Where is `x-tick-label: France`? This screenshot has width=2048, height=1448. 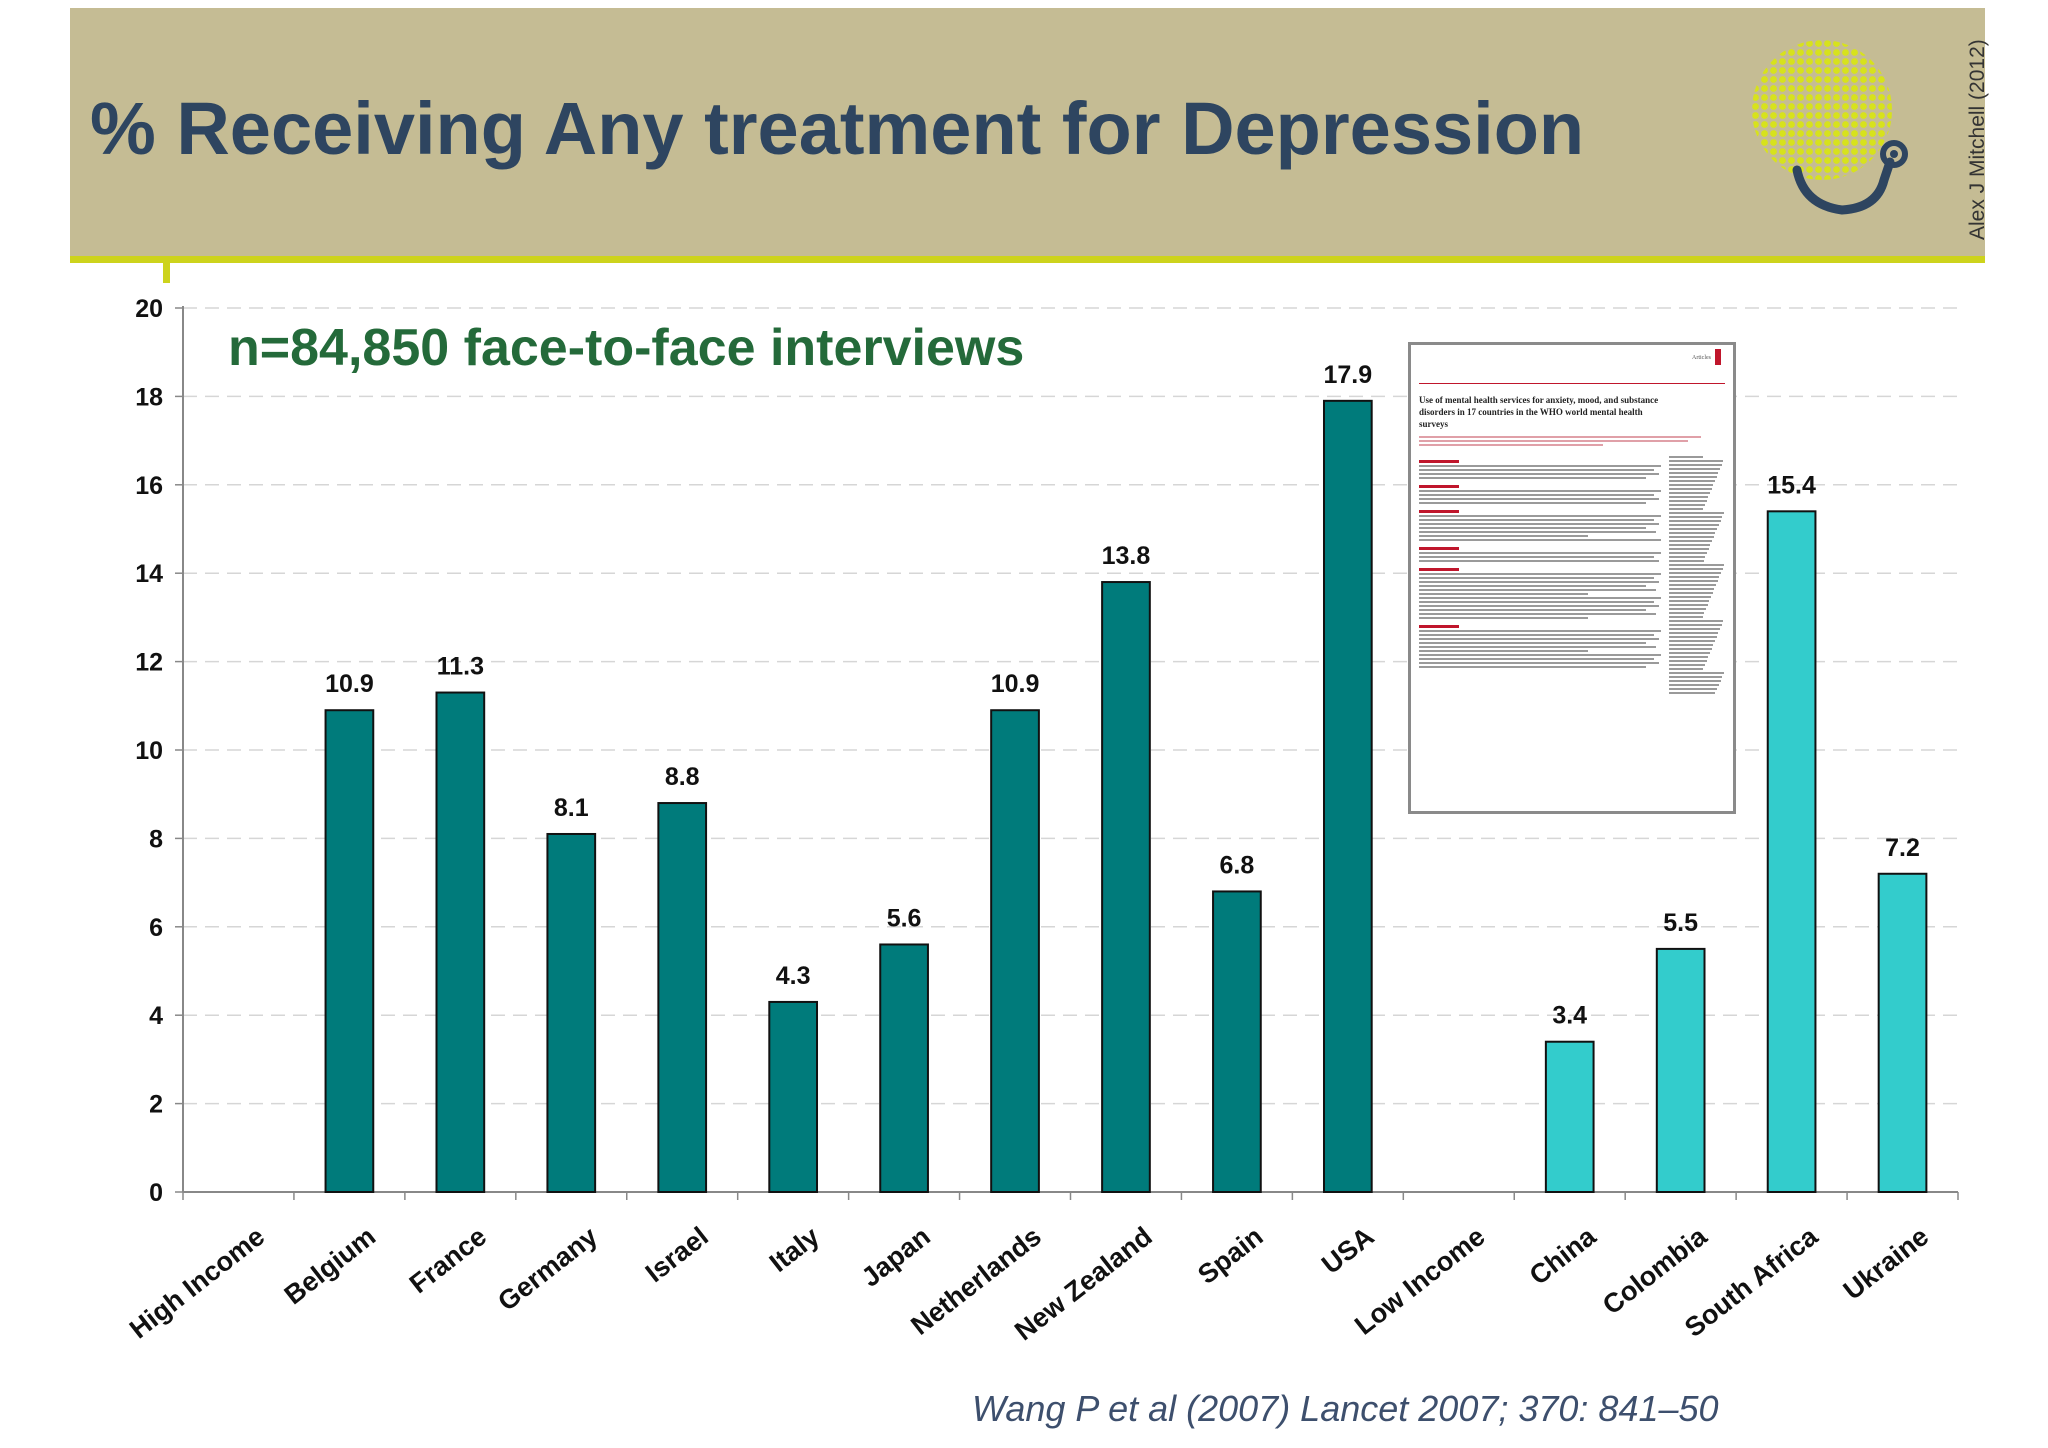
x-tick-label: France is located at coordinates (448, 1260).